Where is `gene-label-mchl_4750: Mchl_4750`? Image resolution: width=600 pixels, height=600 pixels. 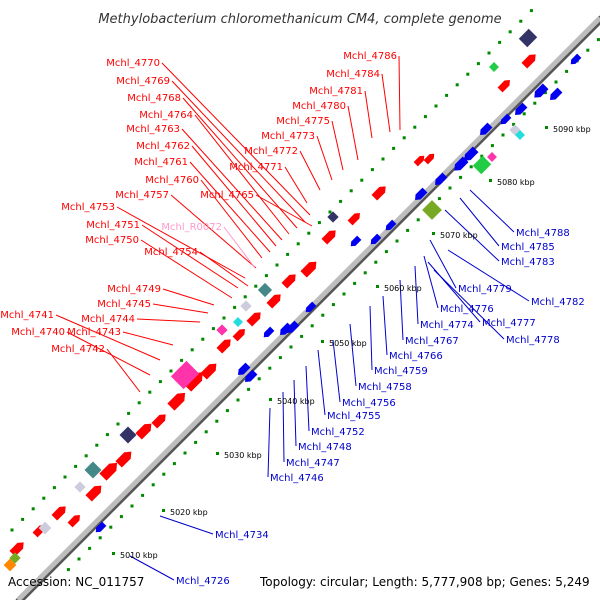
gene-label-mchl_4750: Mchl_4750 is located at coordinates (112, 240).